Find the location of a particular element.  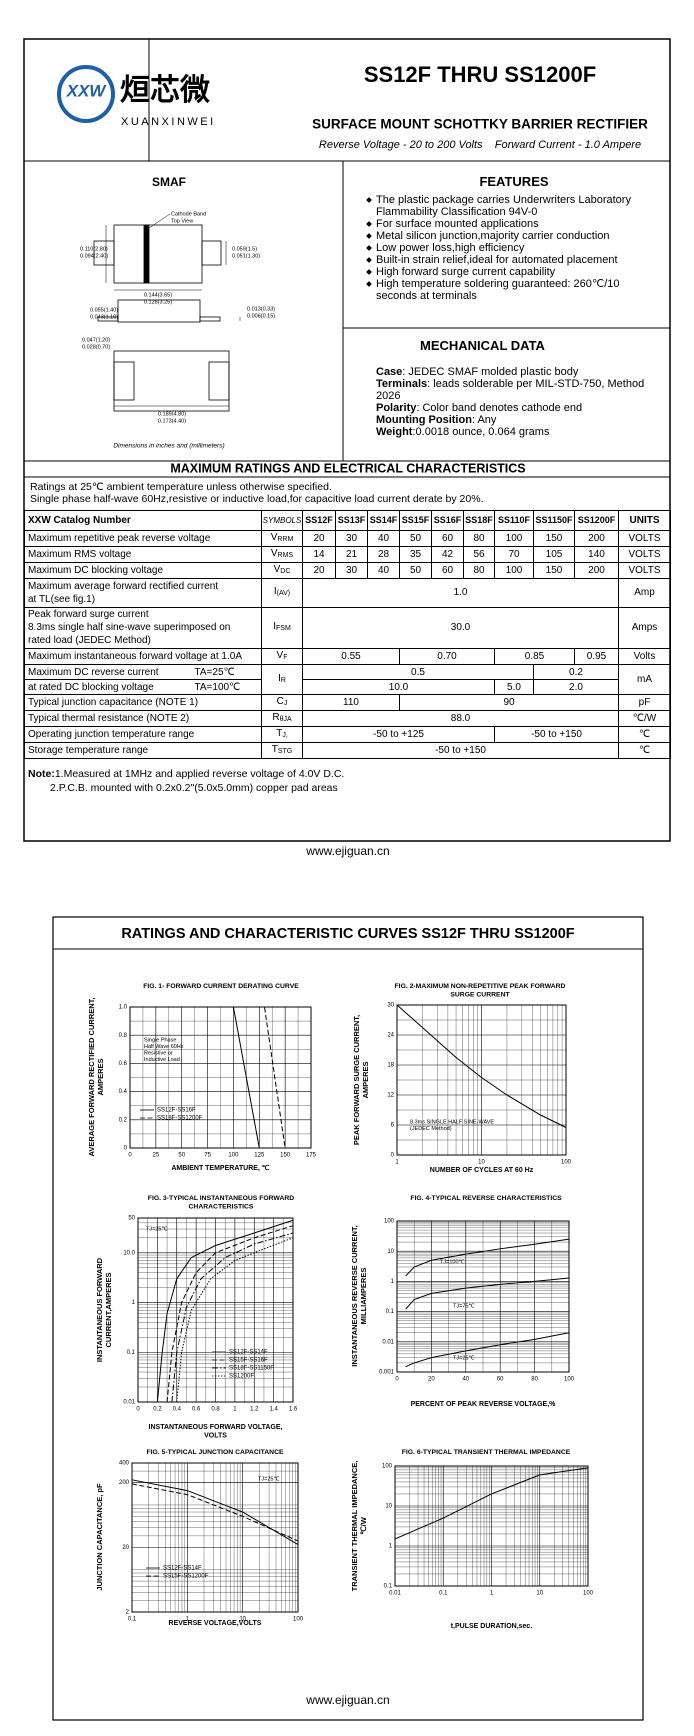

value-cell: 150 is located at coordinates (554, 570).